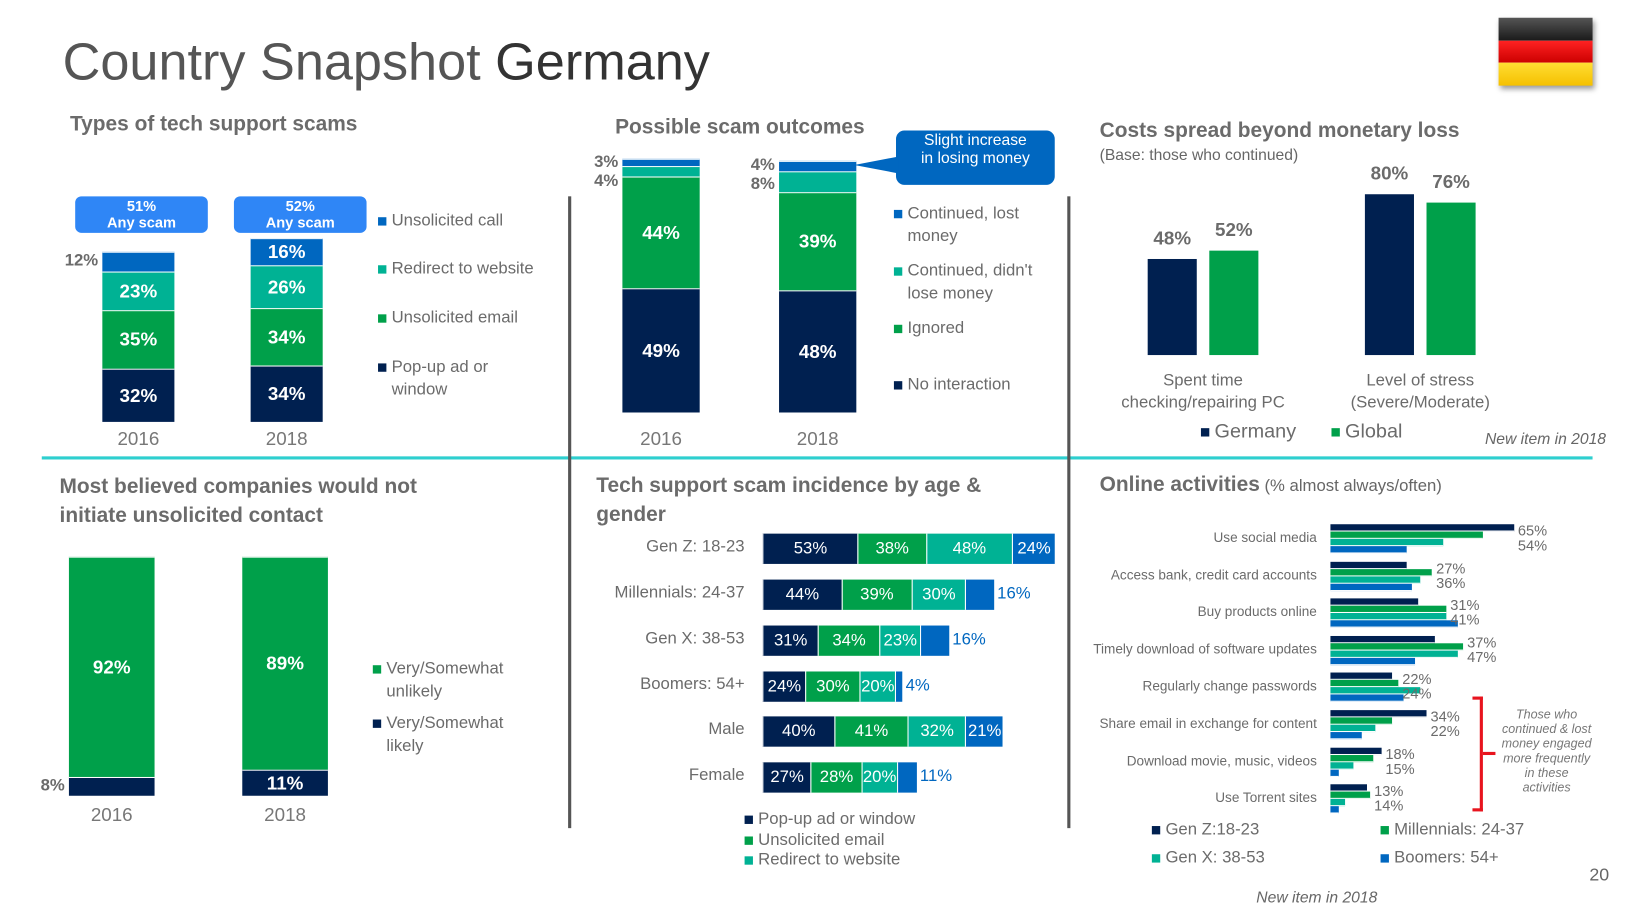 The width and height of the screenshot is (1629, 912). What do you see at coordinates (1374, 431) in the screenshot?
I see `legend-label: Global` at bounding box center [1374, 431].